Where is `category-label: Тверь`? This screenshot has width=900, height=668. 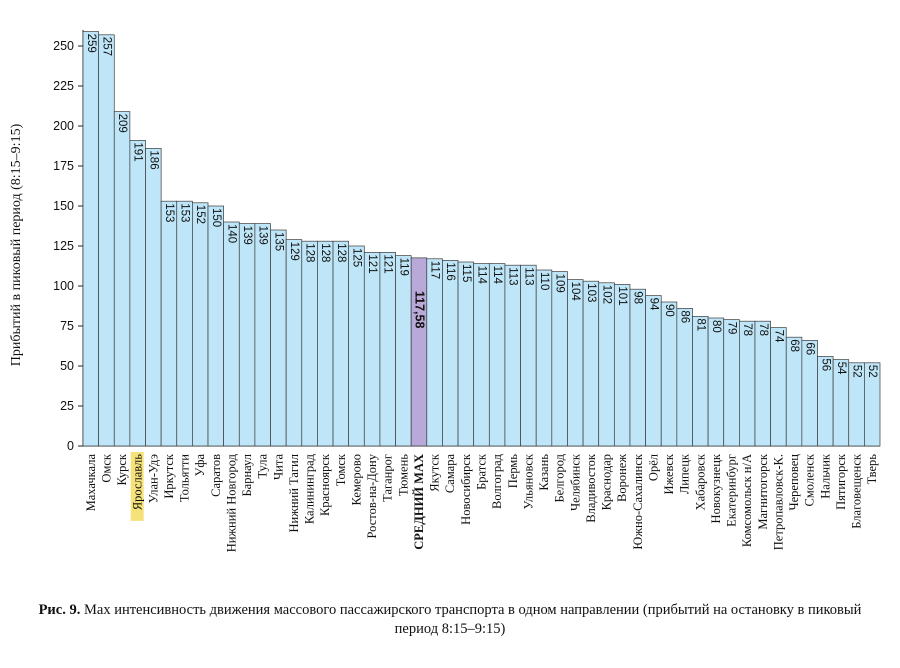
category-label: Тверь is located at coordinates (872, 469).